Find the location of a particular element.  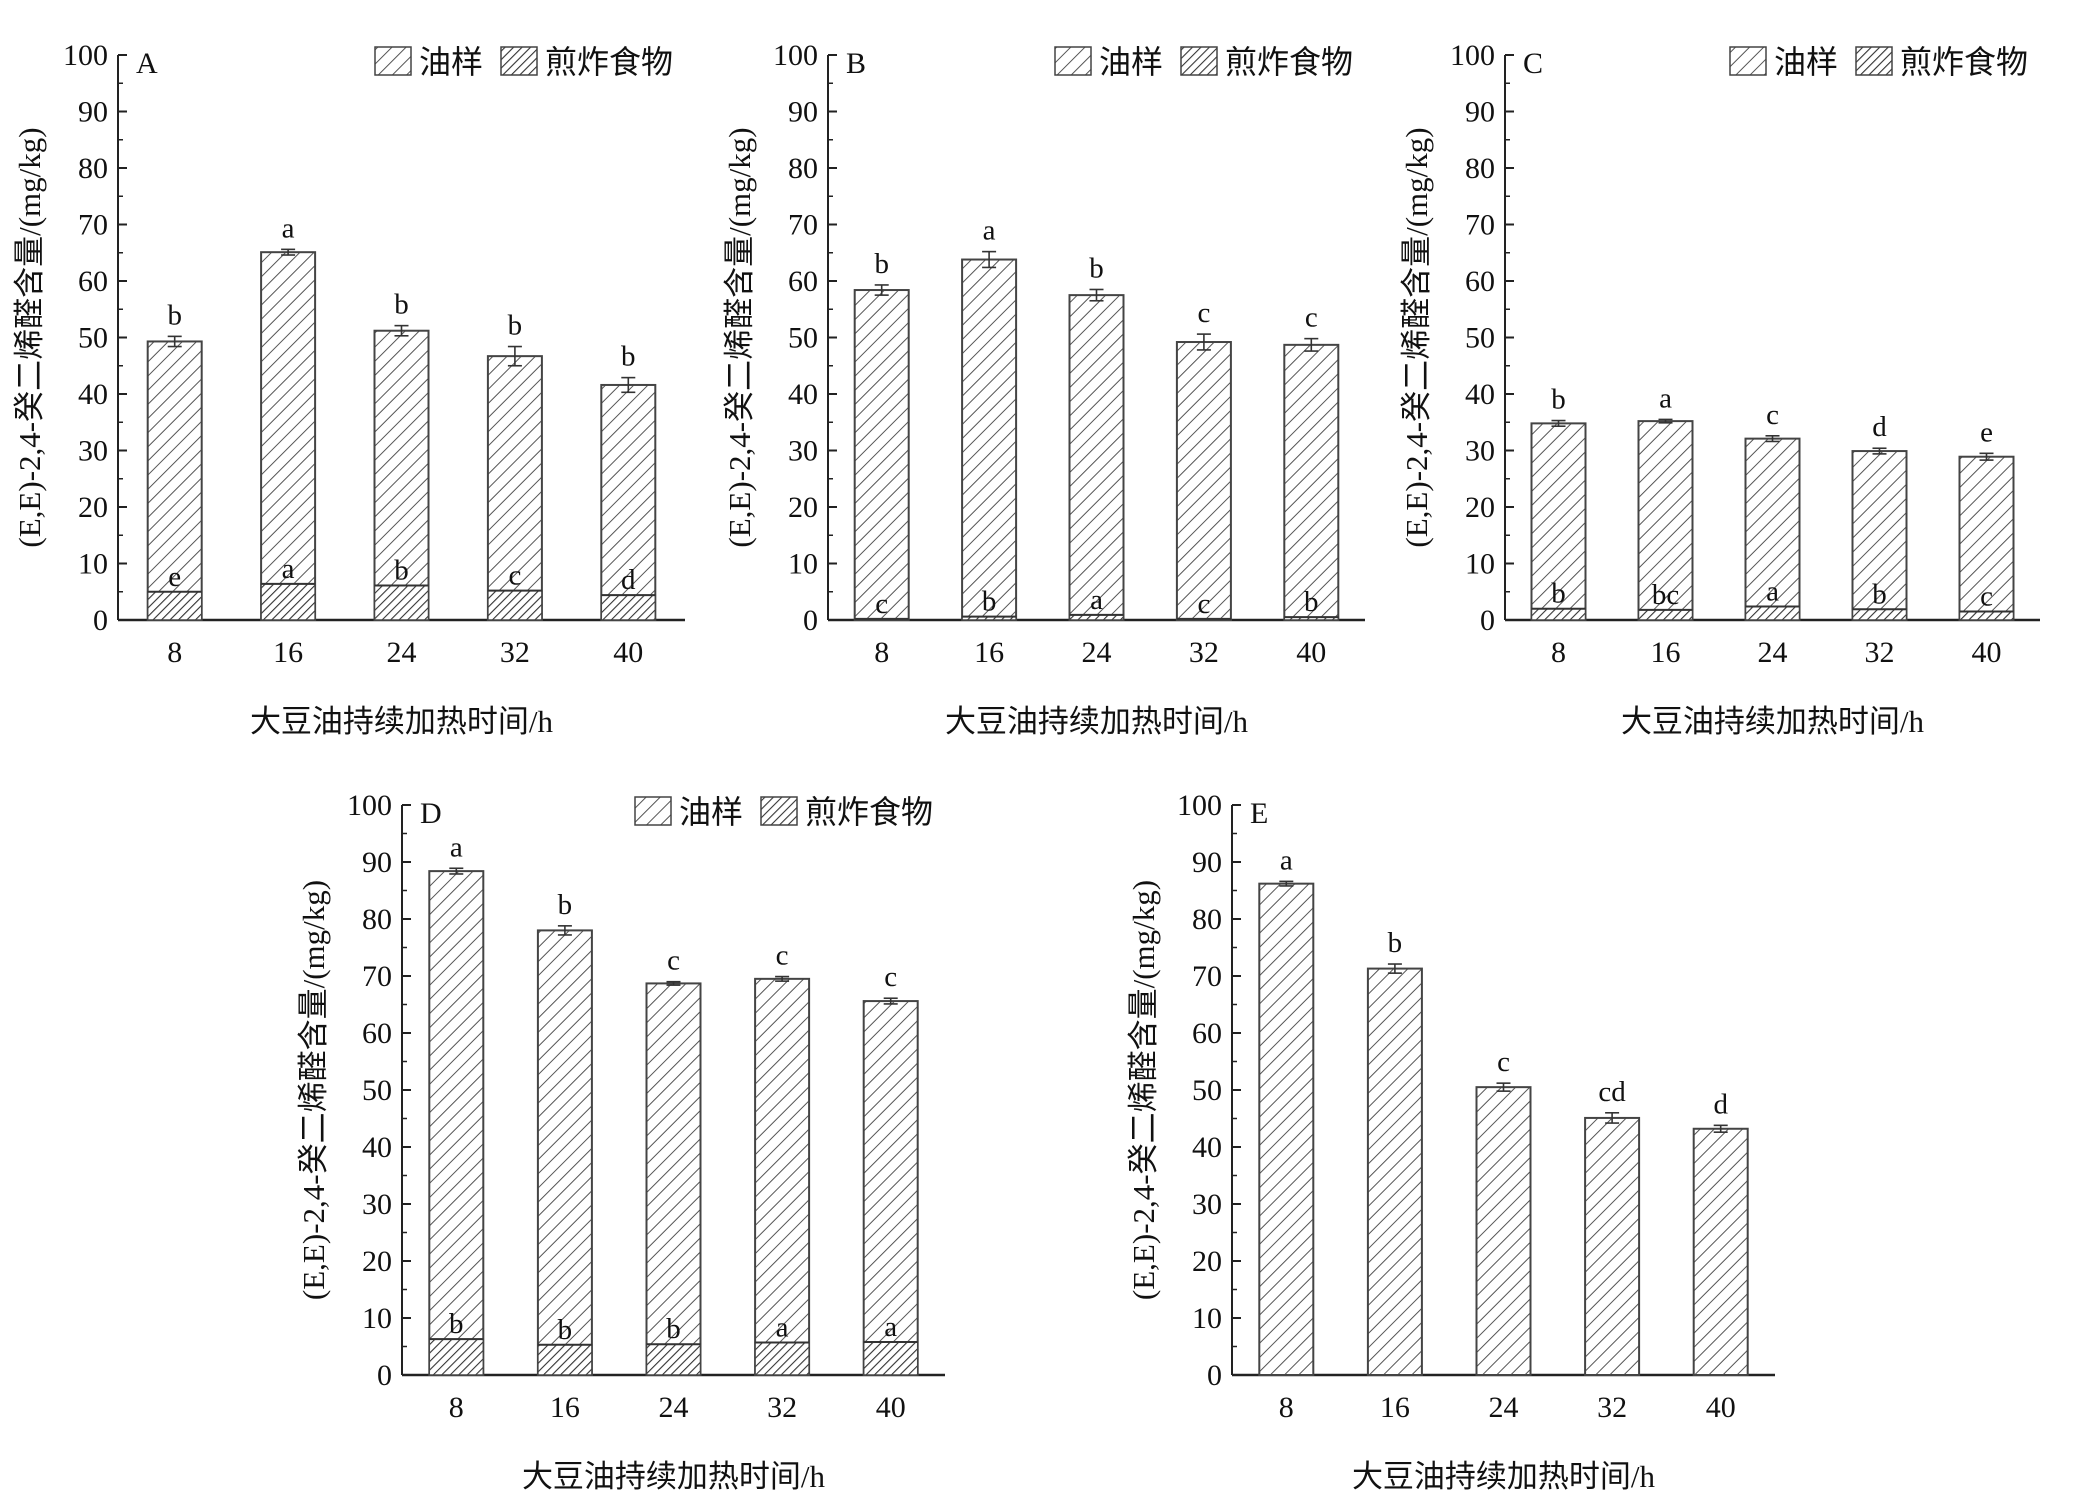

significance-letter-oil: cd is located at coordinates (1612, 1092).